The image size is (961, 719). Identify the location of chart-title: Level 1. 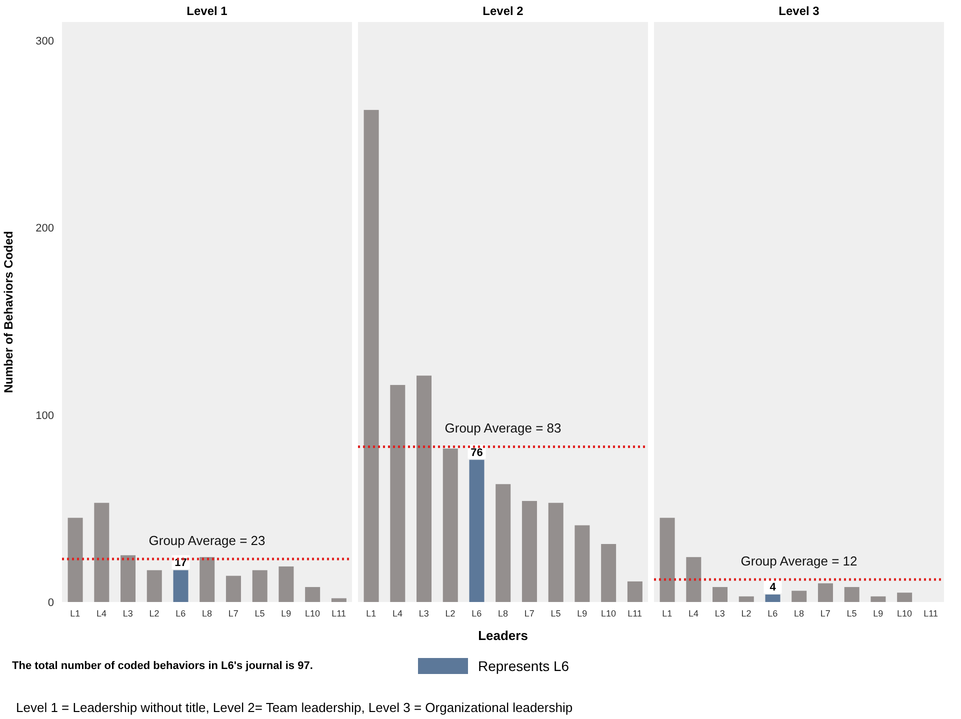
(207, 11).